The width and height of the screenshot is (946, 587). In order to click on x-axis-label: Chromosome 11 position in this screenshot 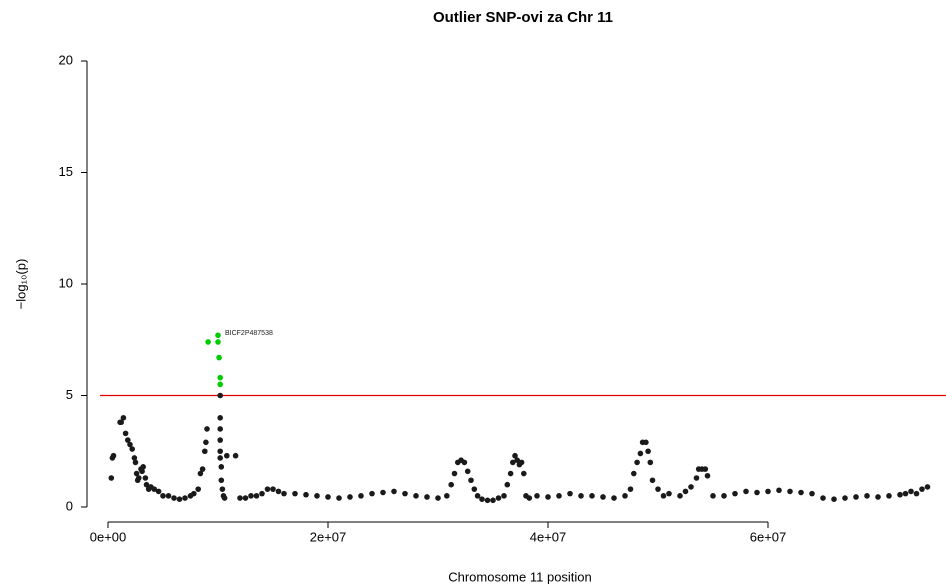, I will do `click(520, 576)`.